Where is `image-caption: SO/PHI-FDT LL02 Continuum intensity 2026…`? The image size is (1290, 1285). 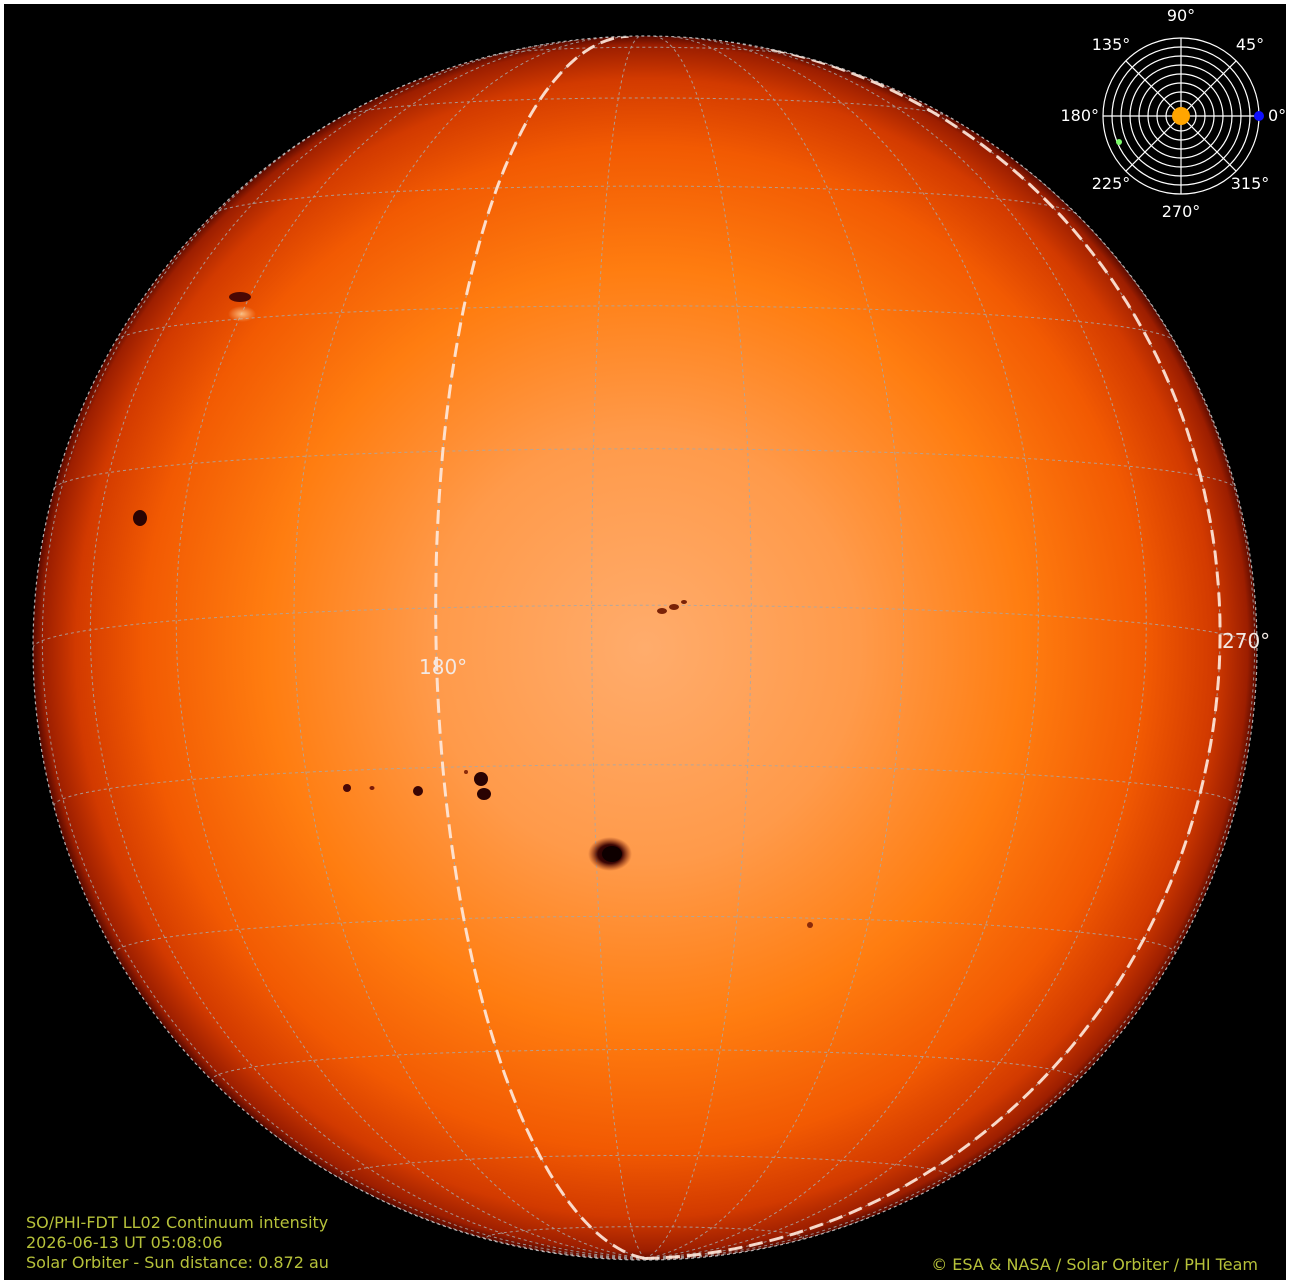 image-caption: SO/PHI-FDT LL02 Continuum intensity 2026… is located at coordinates (177, 1243).